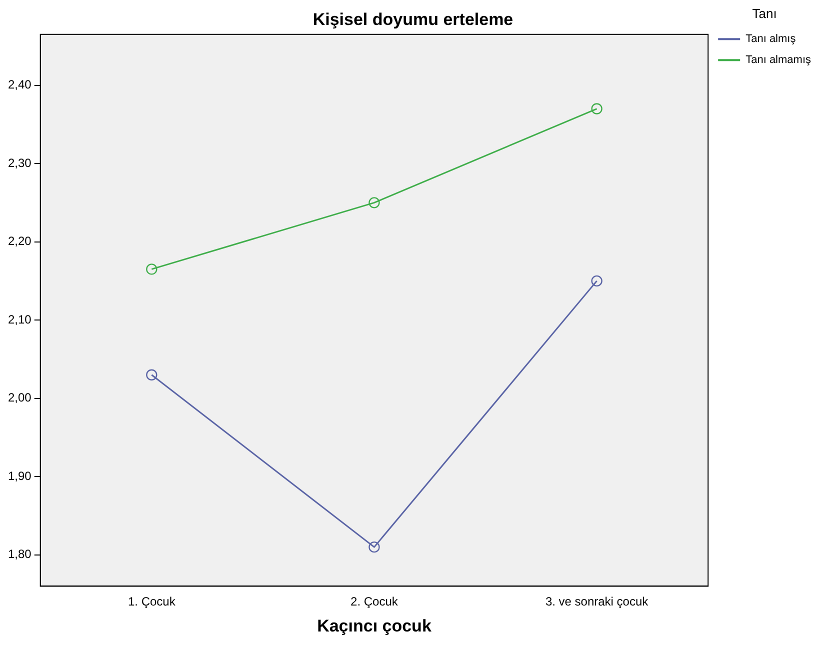 The image size is (831, 646). I want to click on x-tick-label: 2. Çocuk, so click(374, 601).